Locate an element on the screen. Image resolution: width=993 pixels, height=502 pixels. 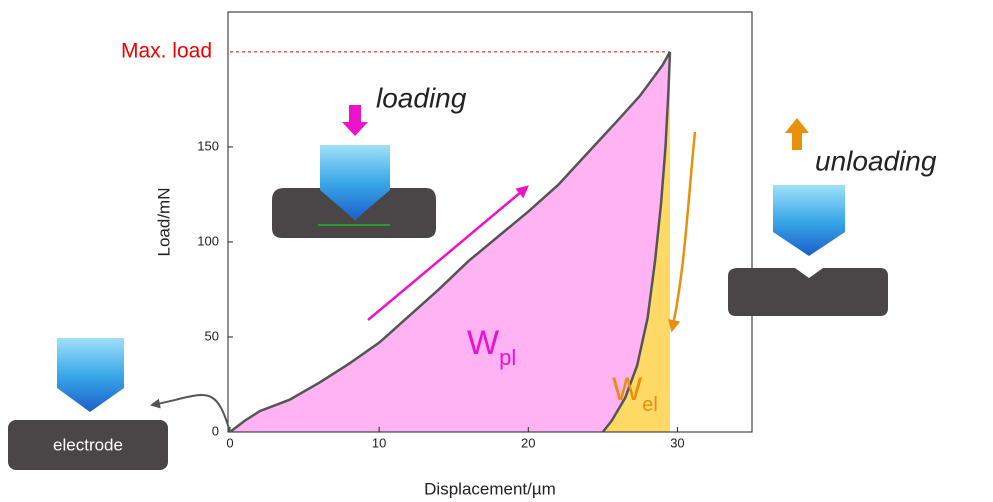
elastic-work-area is located at coordinates (636, 241).